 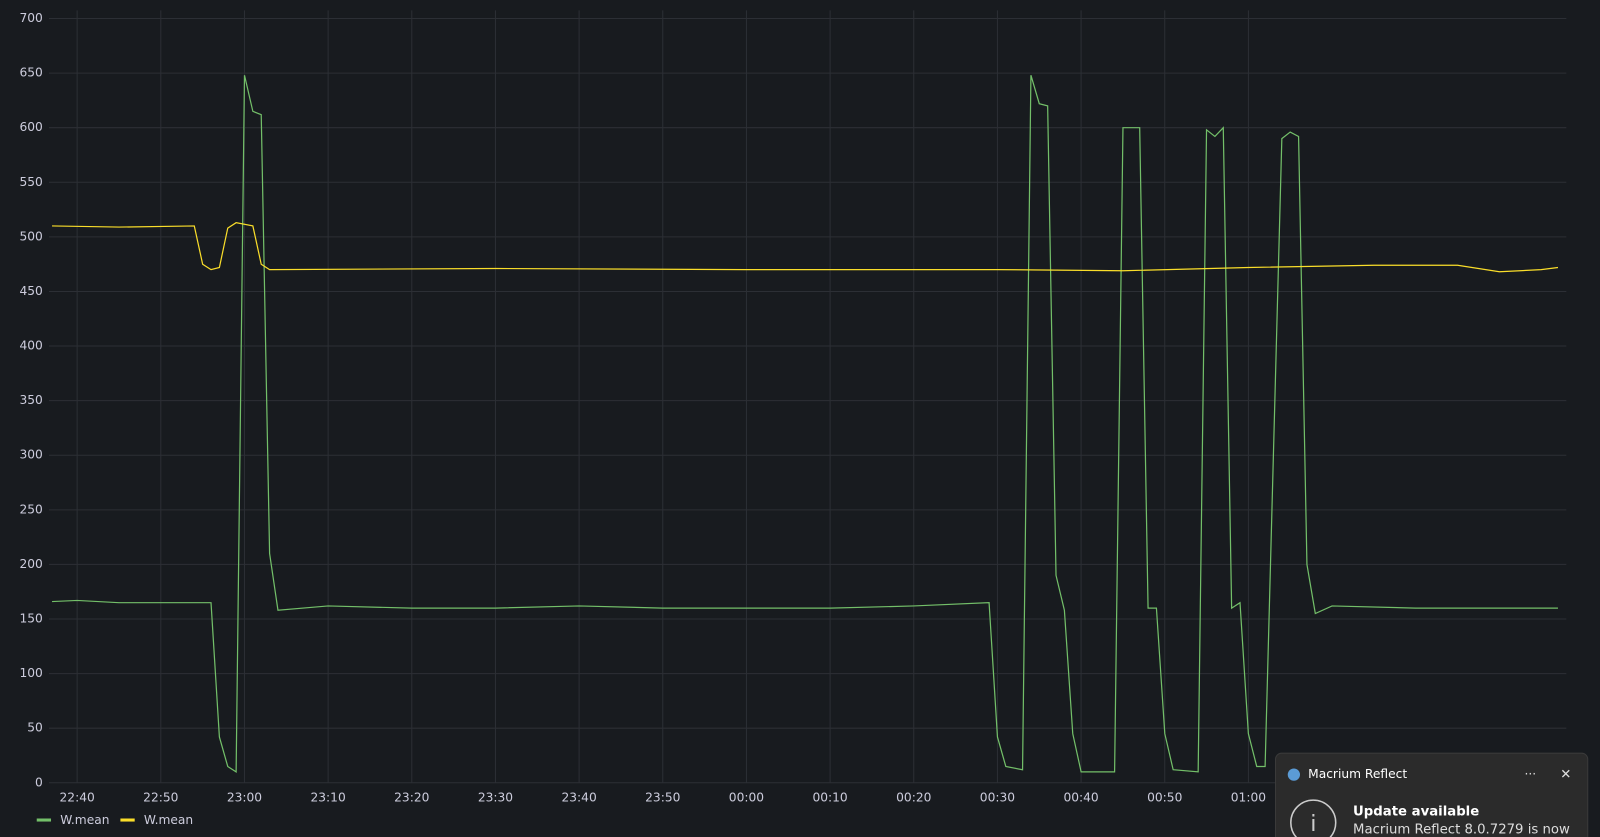 What do you see at coordinates (1080, 798) in the screenshot?
I see `x-tick-label: 00:40` at bounding box center [1080, 798].